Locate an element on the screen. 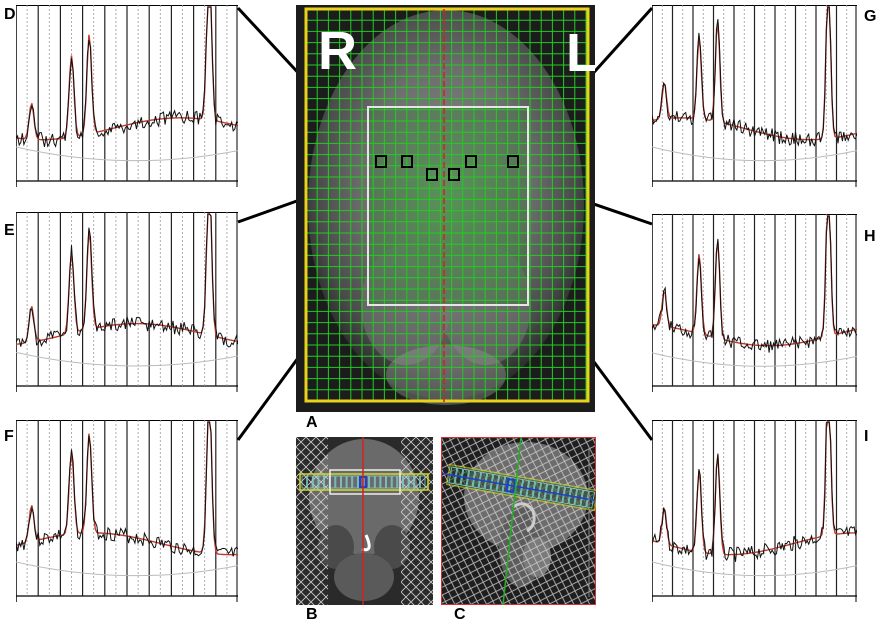 The image size is (877, 624). spectrum-plot-f is located at coordinates (127, 511).